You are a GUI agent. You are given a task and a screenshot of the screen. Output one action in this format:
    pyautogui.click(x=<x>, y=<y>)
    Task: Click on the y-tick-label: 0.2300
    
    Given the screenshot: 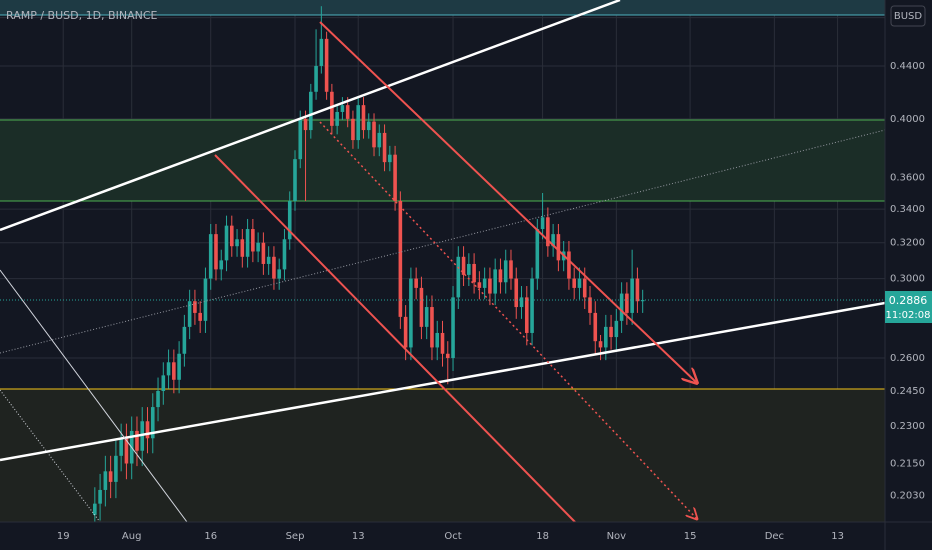 What is the action you would take?
    pyautogui.click(x=907, y=426)
    